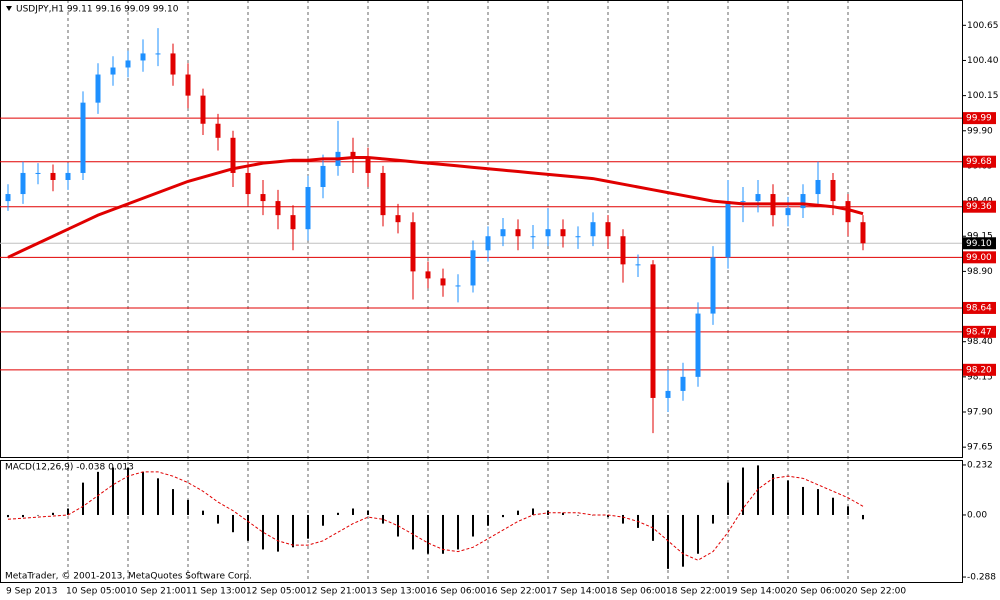 Image resolution: width=1000 pixels, height=600 pixels. What do you see at coordinates (96, 592) in the screenshot?
I see `x-tick-label: 10 Sep 05:00` at bounding box center [96, 592].